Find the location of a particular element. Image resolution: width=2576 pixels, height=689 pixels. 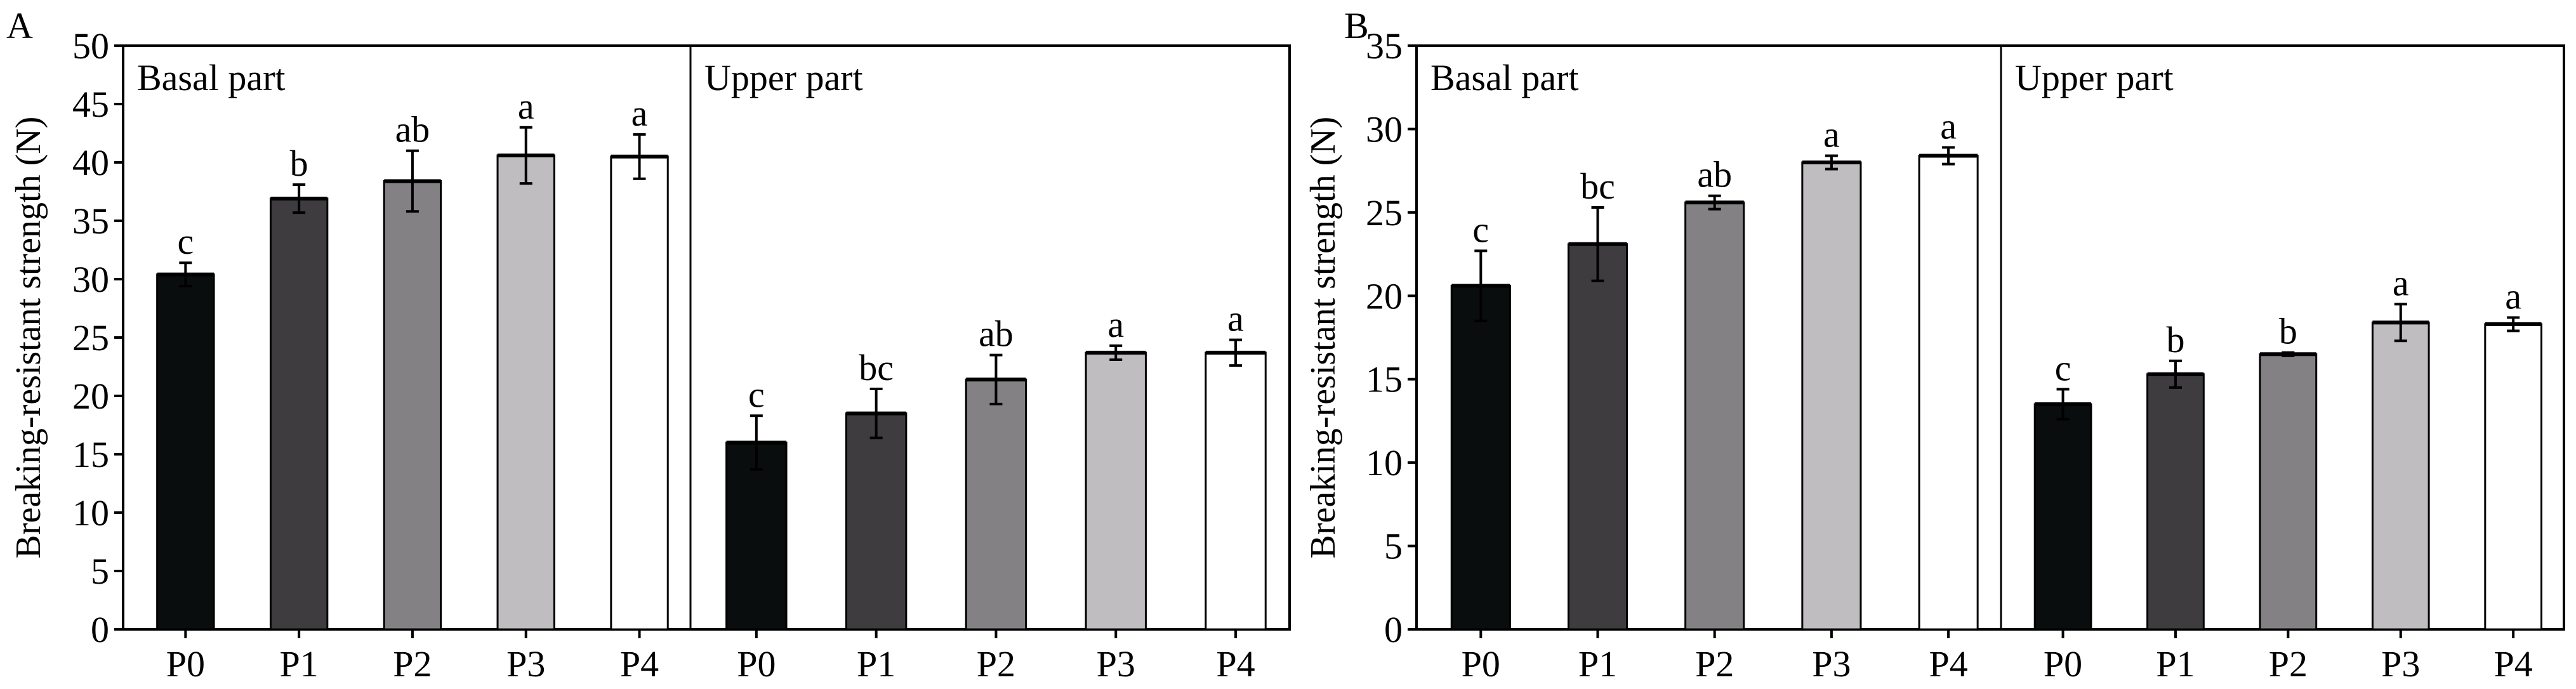

panel-label: B is located at coordinates (1356, 26).